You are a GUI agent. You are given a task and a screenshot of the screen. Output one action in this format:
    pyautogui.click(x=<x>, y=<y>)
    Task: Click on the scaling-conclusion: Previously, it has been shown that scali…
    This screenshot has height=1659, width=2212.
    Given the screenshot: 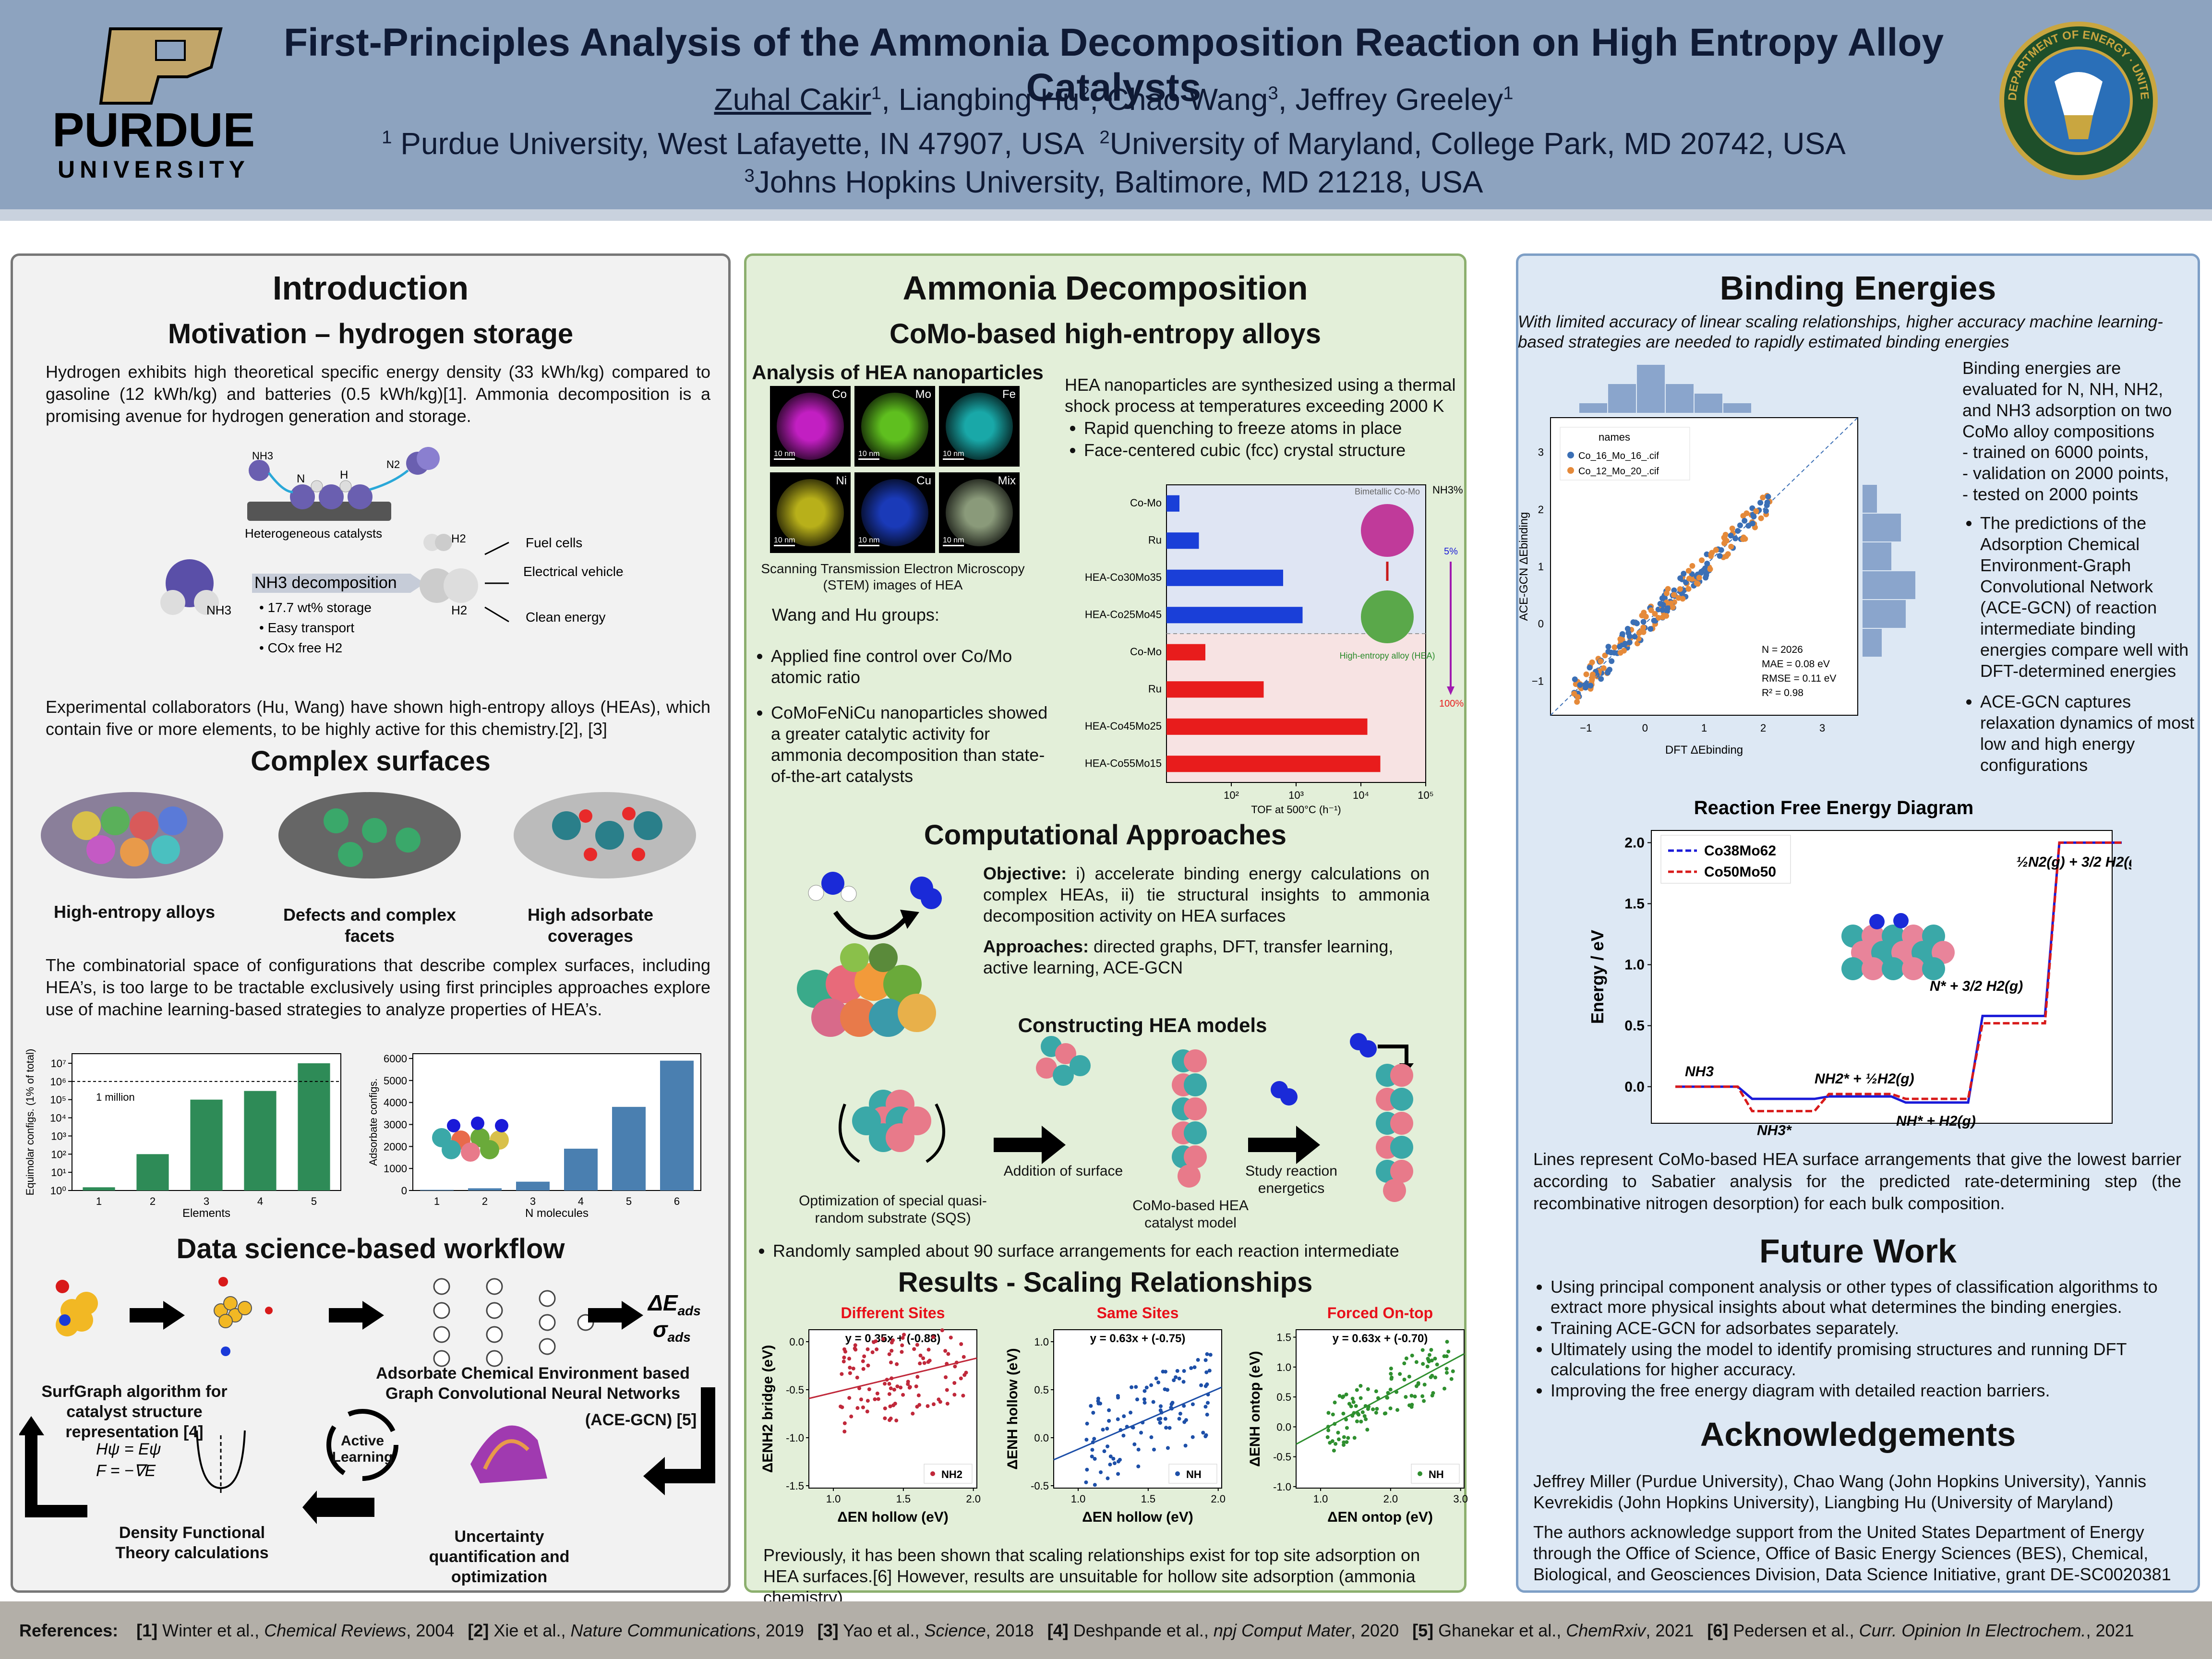 What is the action you would take?
    pyautogui.click(x=1091, y=1576)
    